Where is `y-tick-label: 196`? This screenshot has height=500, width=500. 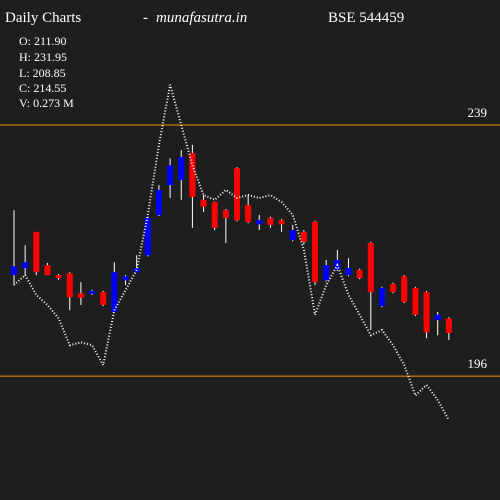 y-tick-label: 196 is located at coordinates (478, 363).